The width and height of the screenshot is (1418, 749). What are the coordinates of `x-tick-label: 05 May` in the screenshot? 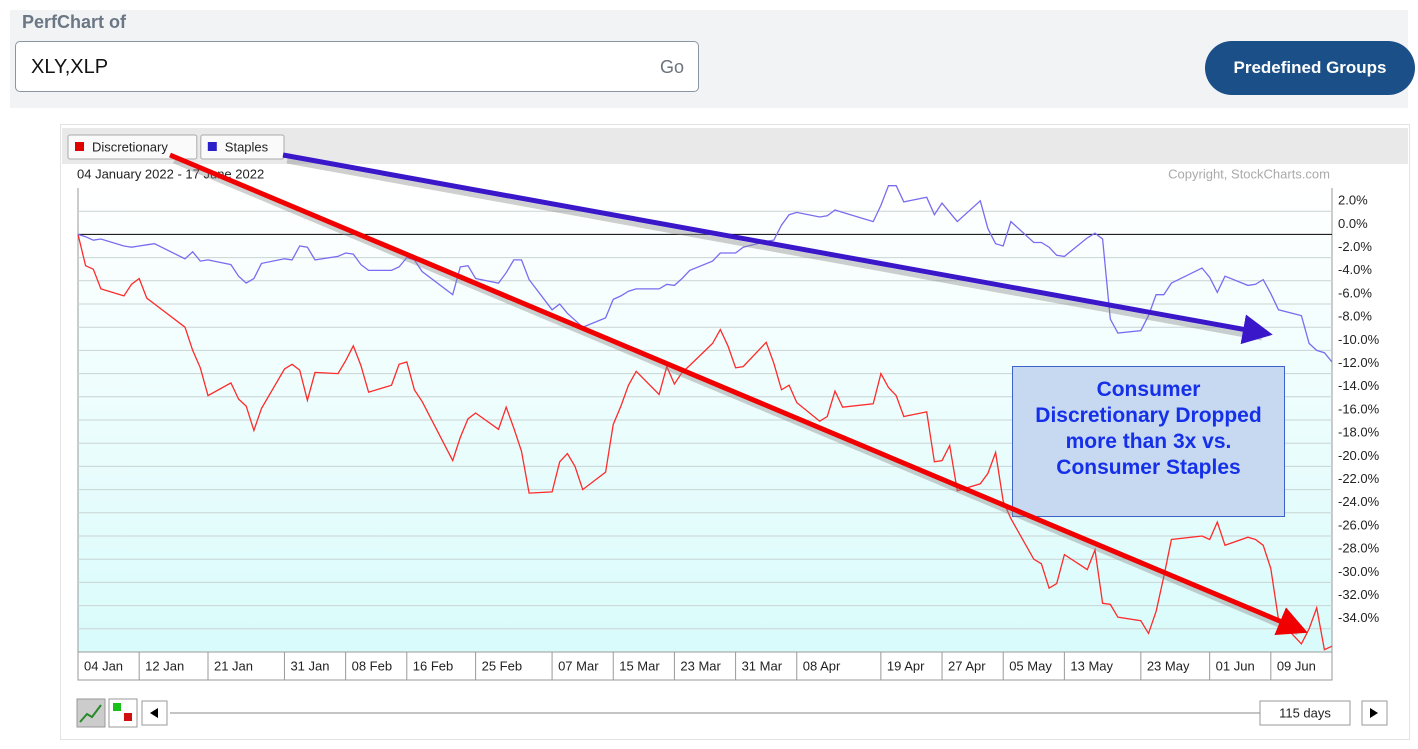 It's located at (1030, 665).